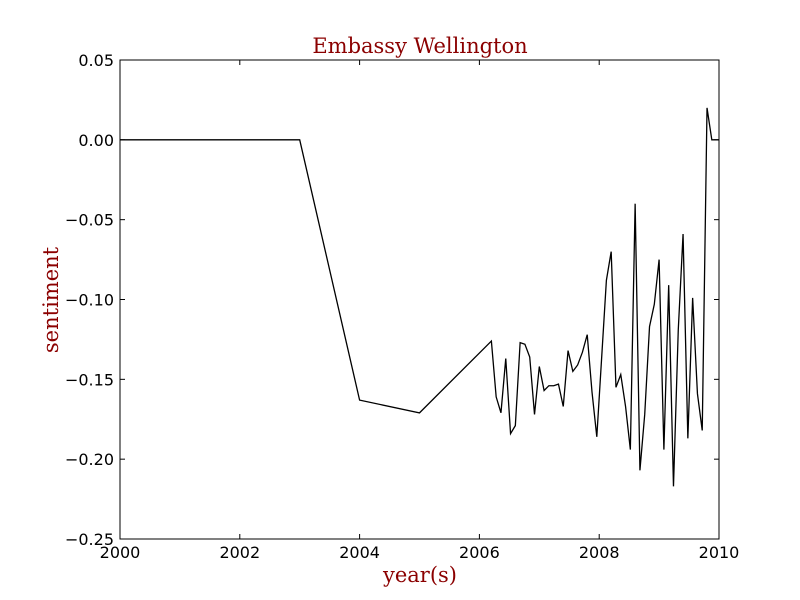  Describe the element at coordinates (419, 575) in the screenshot. I see `x-axis-label: year(s)` at that location.